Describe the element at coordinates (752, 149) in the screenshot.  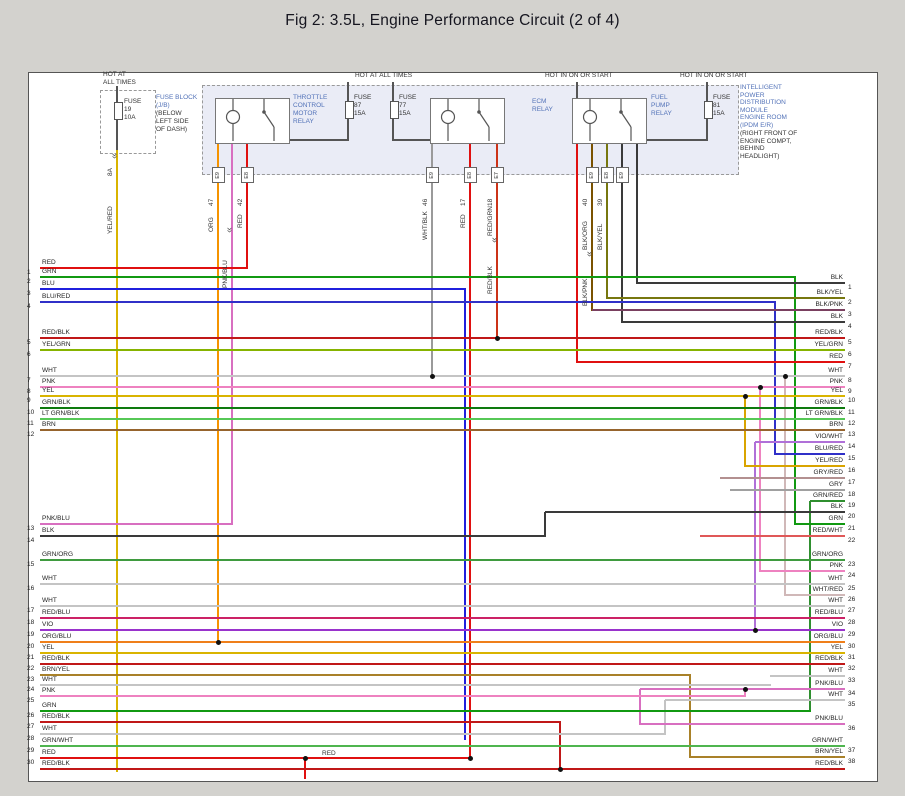
I see `text-line: BEHIND` at that location.